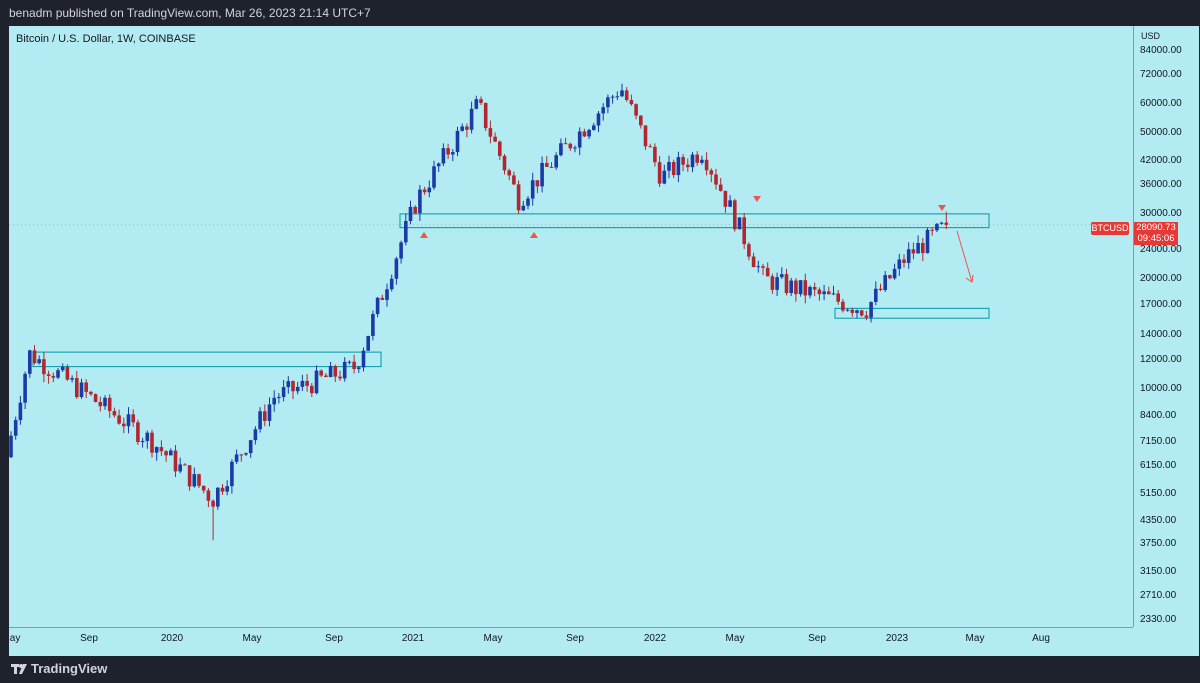  What do you see at coordinates (1161, 214) in the screenshot?
I see `price-tick: 30000.00` at bounding box center [1161, 214].